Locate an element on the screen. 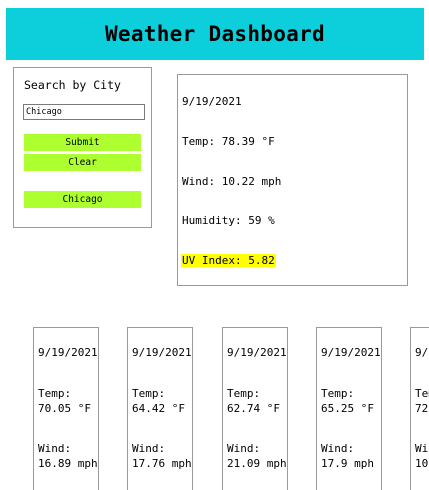 Image resolution: width=429 pixels, height=490 pixels. forecast-temp: 65.25 °F is located at coordinates (347, 408).